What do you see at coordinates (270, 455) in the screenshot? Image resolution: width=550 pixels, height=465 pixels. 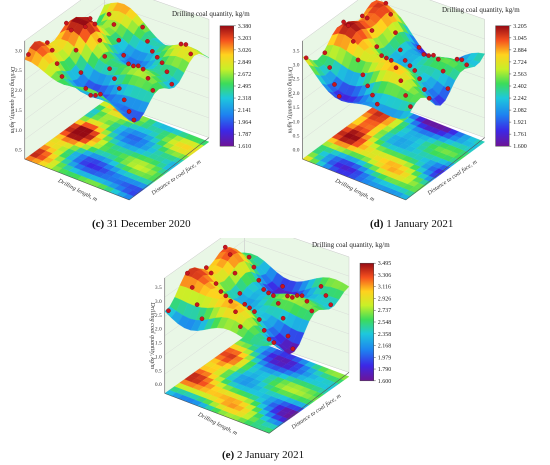 I see `caption-text-e: 2 January 2021` at bounding box center [270, 455].